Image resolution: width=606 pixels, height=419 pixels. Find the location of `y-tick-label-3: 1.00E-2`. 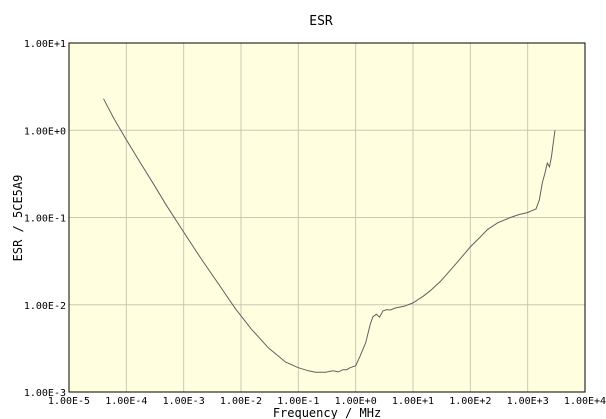

y-tick-label-3: 1.00E-2 is located at coordinates (45, 306).